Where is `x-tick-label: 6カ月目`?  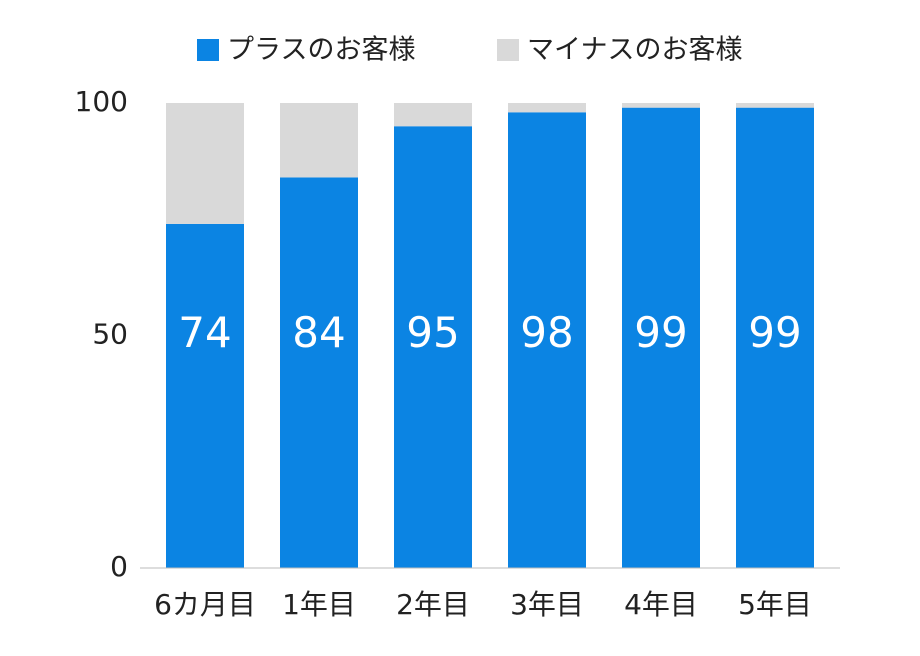
x-tick-label: 6カ月目 is located at coordinates (205, 604).